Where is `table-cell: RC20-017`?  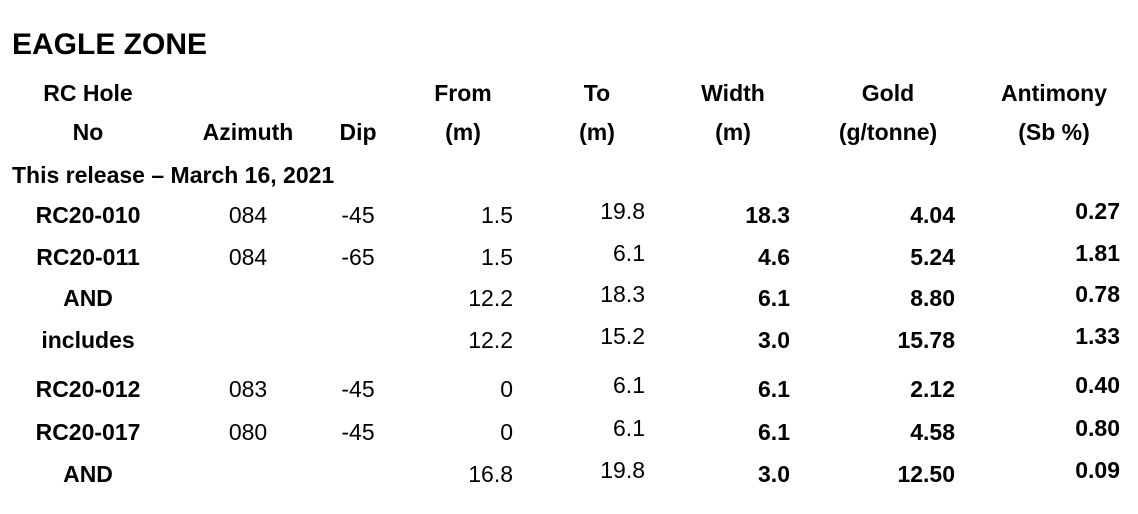 table-cell: RC20-017 is located at coordinates (88, 432).